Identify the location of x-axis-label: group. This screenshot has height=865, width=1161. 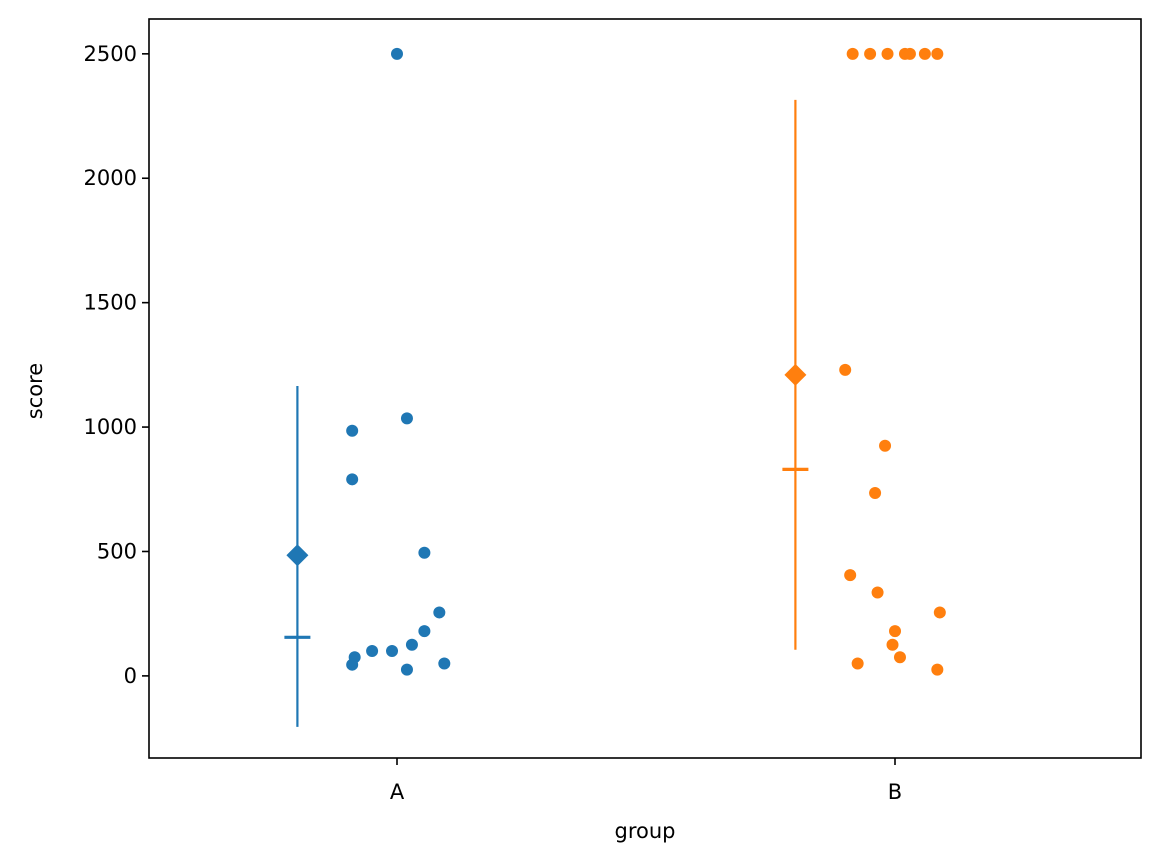
(645, 831).